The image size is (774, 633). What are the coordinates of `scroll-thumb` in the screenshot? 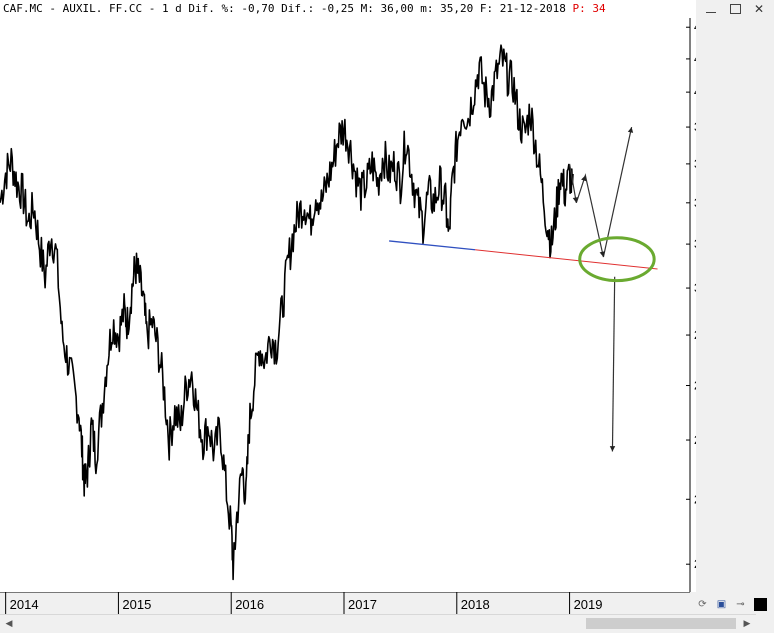 It's located at (661, 623).